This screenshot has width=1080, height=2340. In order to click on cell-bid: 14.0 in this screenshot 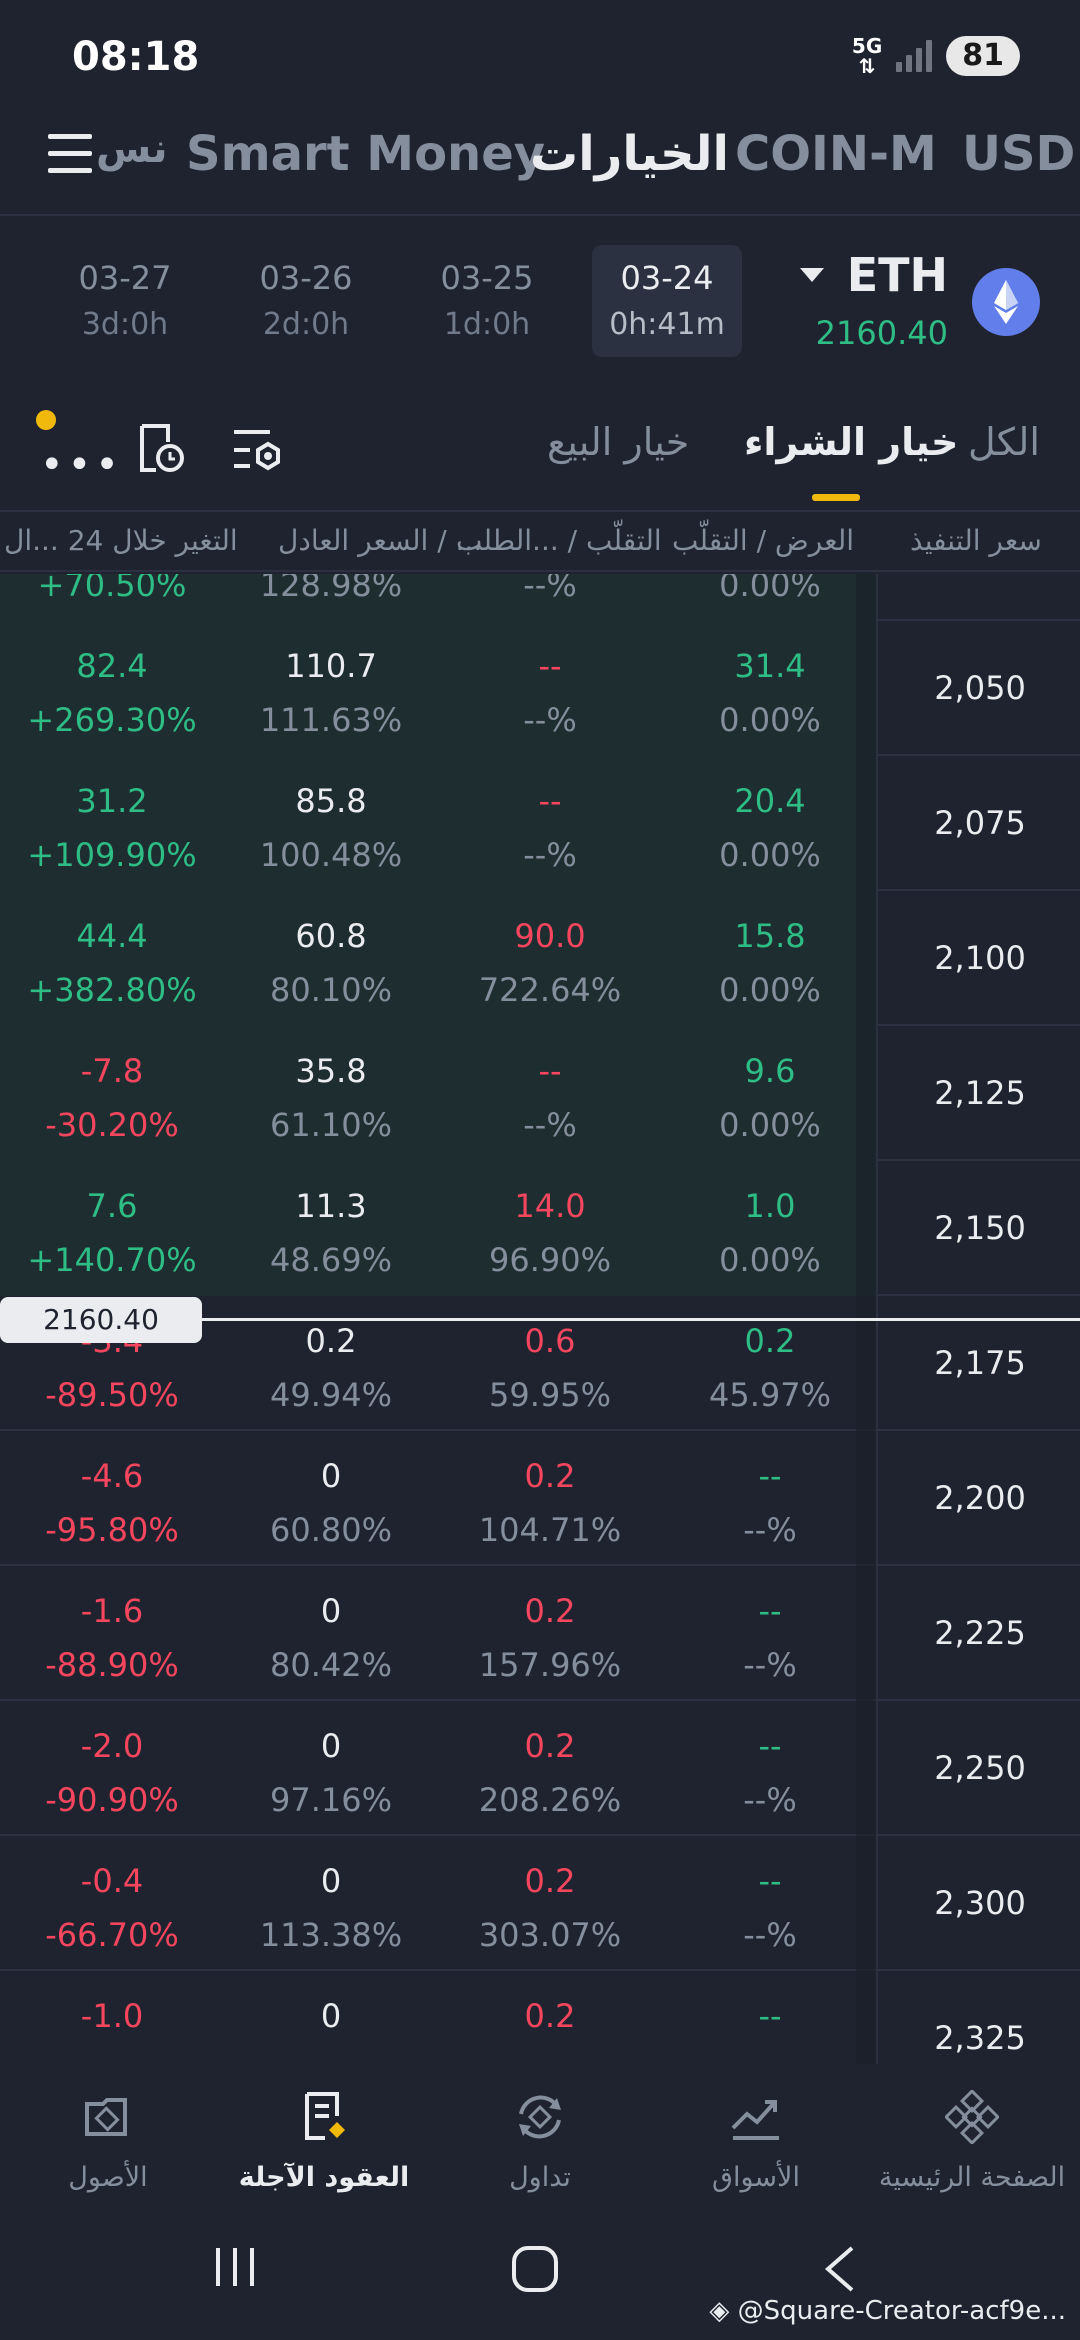, I will do `click(550, 1206)`.